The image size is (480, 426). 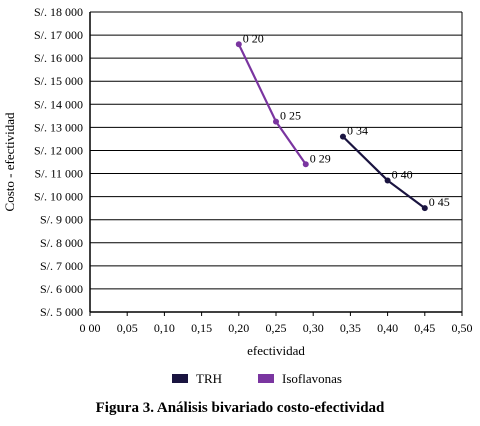 What do you see at coordinates (320, 158) in the screenshot?
I see `data-label-isoflavonas: 0 29` at bounding box center [320, 158].